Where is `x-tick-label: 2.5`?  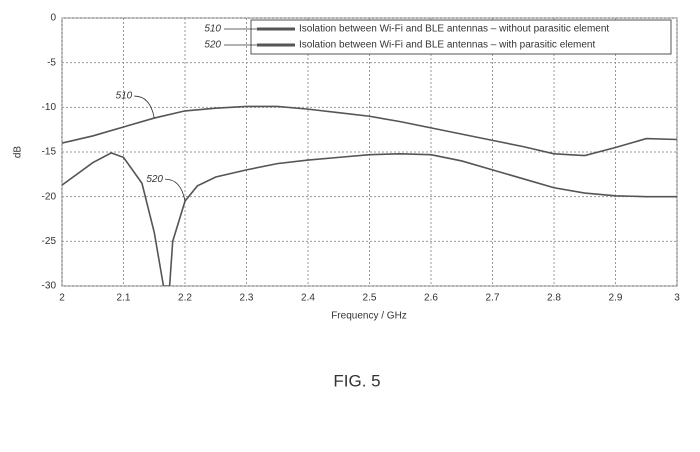
x-tick-label: 2.5 is located at coordinates (370, 298).